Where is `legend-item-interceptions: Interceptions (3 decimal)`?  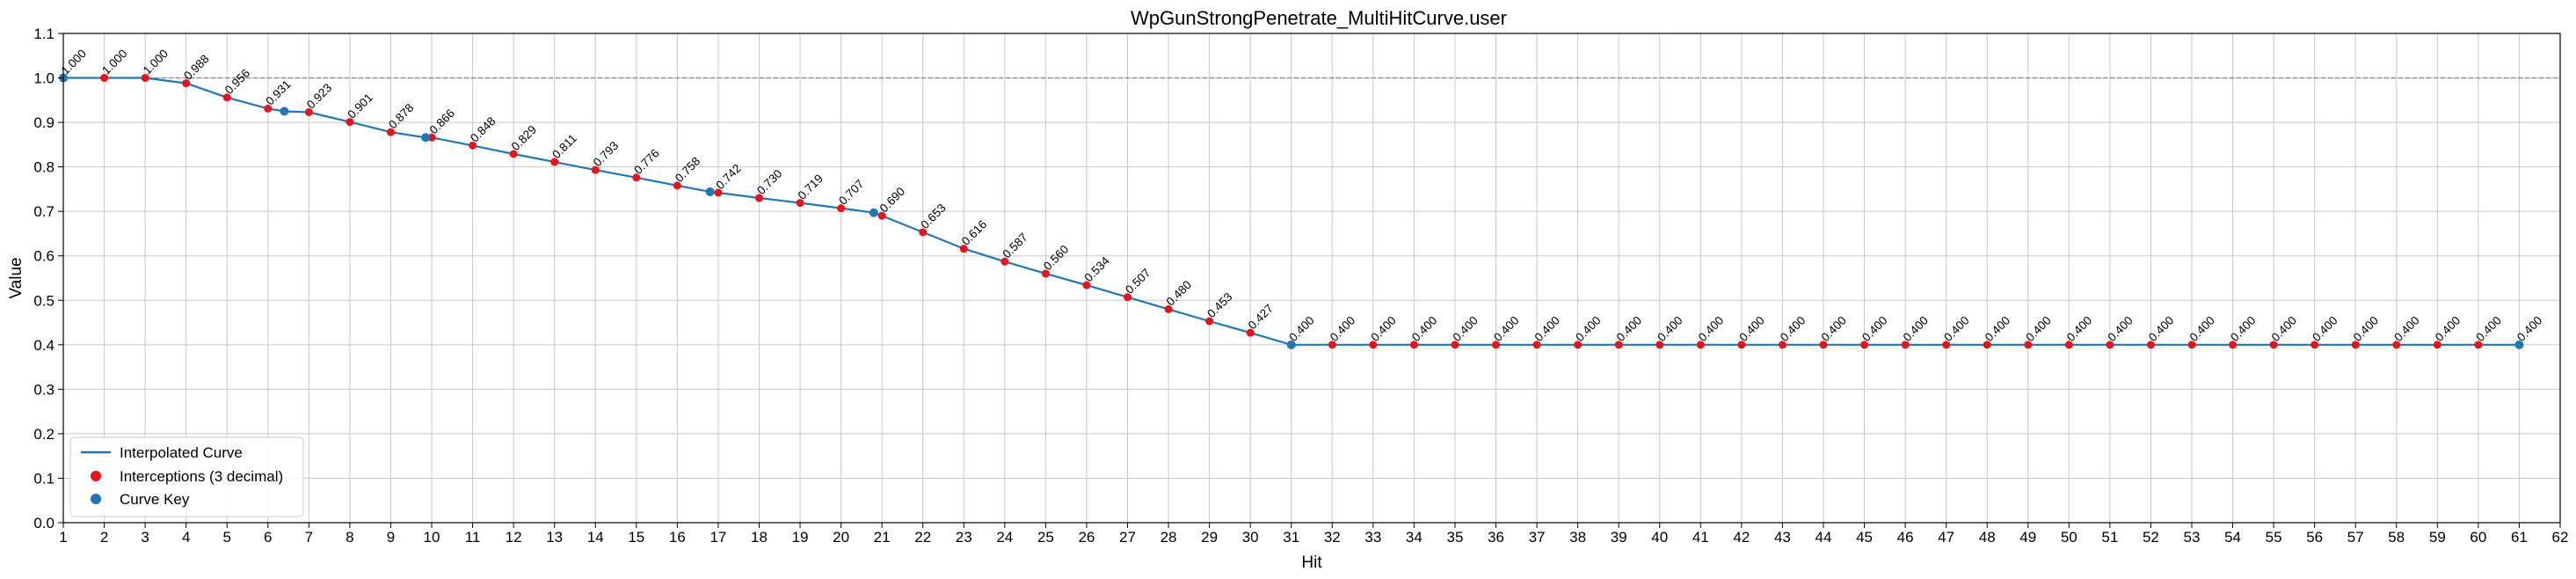 legend-item-interceptions: Interceptions (3 decimal) is located at coordinates (201, 476).